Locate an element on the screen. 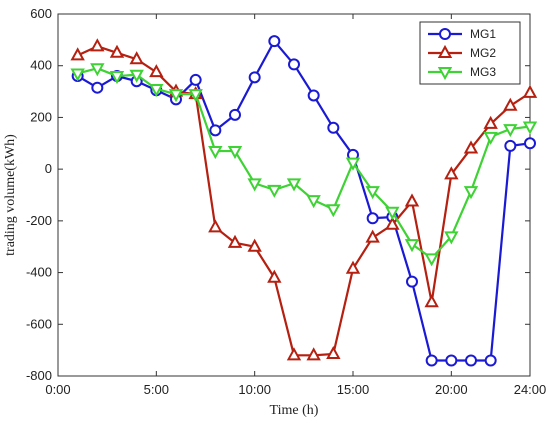 Image resolution: width=550 pixels, height=425 pixels. legend-label-mg1: MG1 is located at coordinates (483, 34).